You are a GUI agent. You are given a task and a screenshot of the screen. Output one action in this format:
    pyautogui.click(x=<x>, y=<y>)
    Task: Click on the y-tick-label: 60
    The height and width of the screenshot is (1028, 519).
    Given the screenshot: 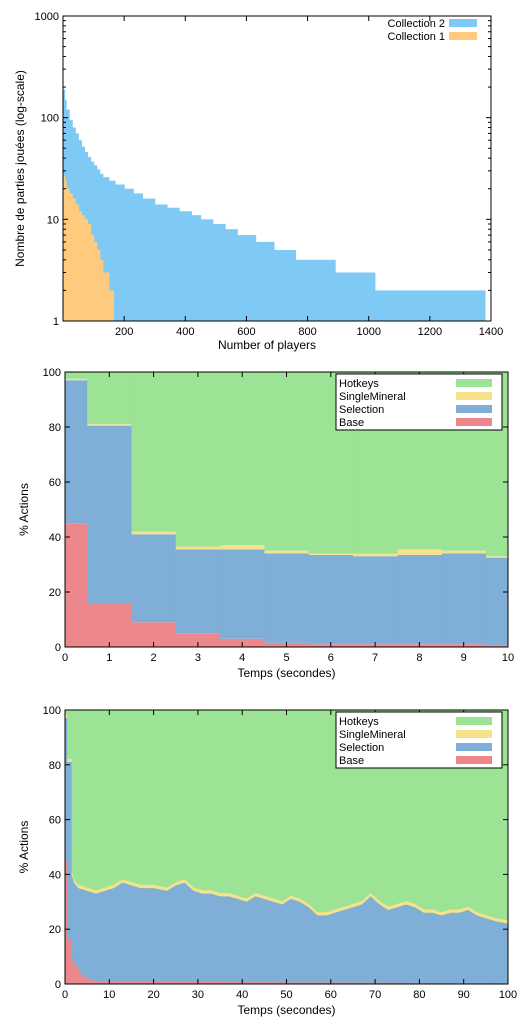 What is the action you would take?
    pyautogui.click(x=55, y=821)
    